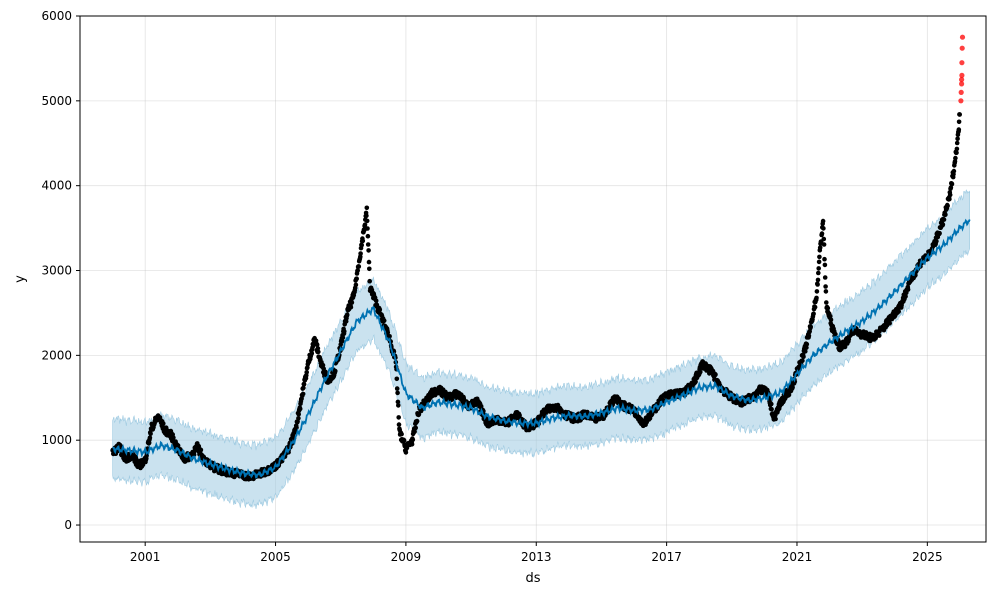 The width and height of the screenshot is (1000, 604). Describe the element at coordinates (536, 553) in the screenshot. I see `x-axis-ticks: 2001 2005 2009 2013 2017 2021 2025` at that location.